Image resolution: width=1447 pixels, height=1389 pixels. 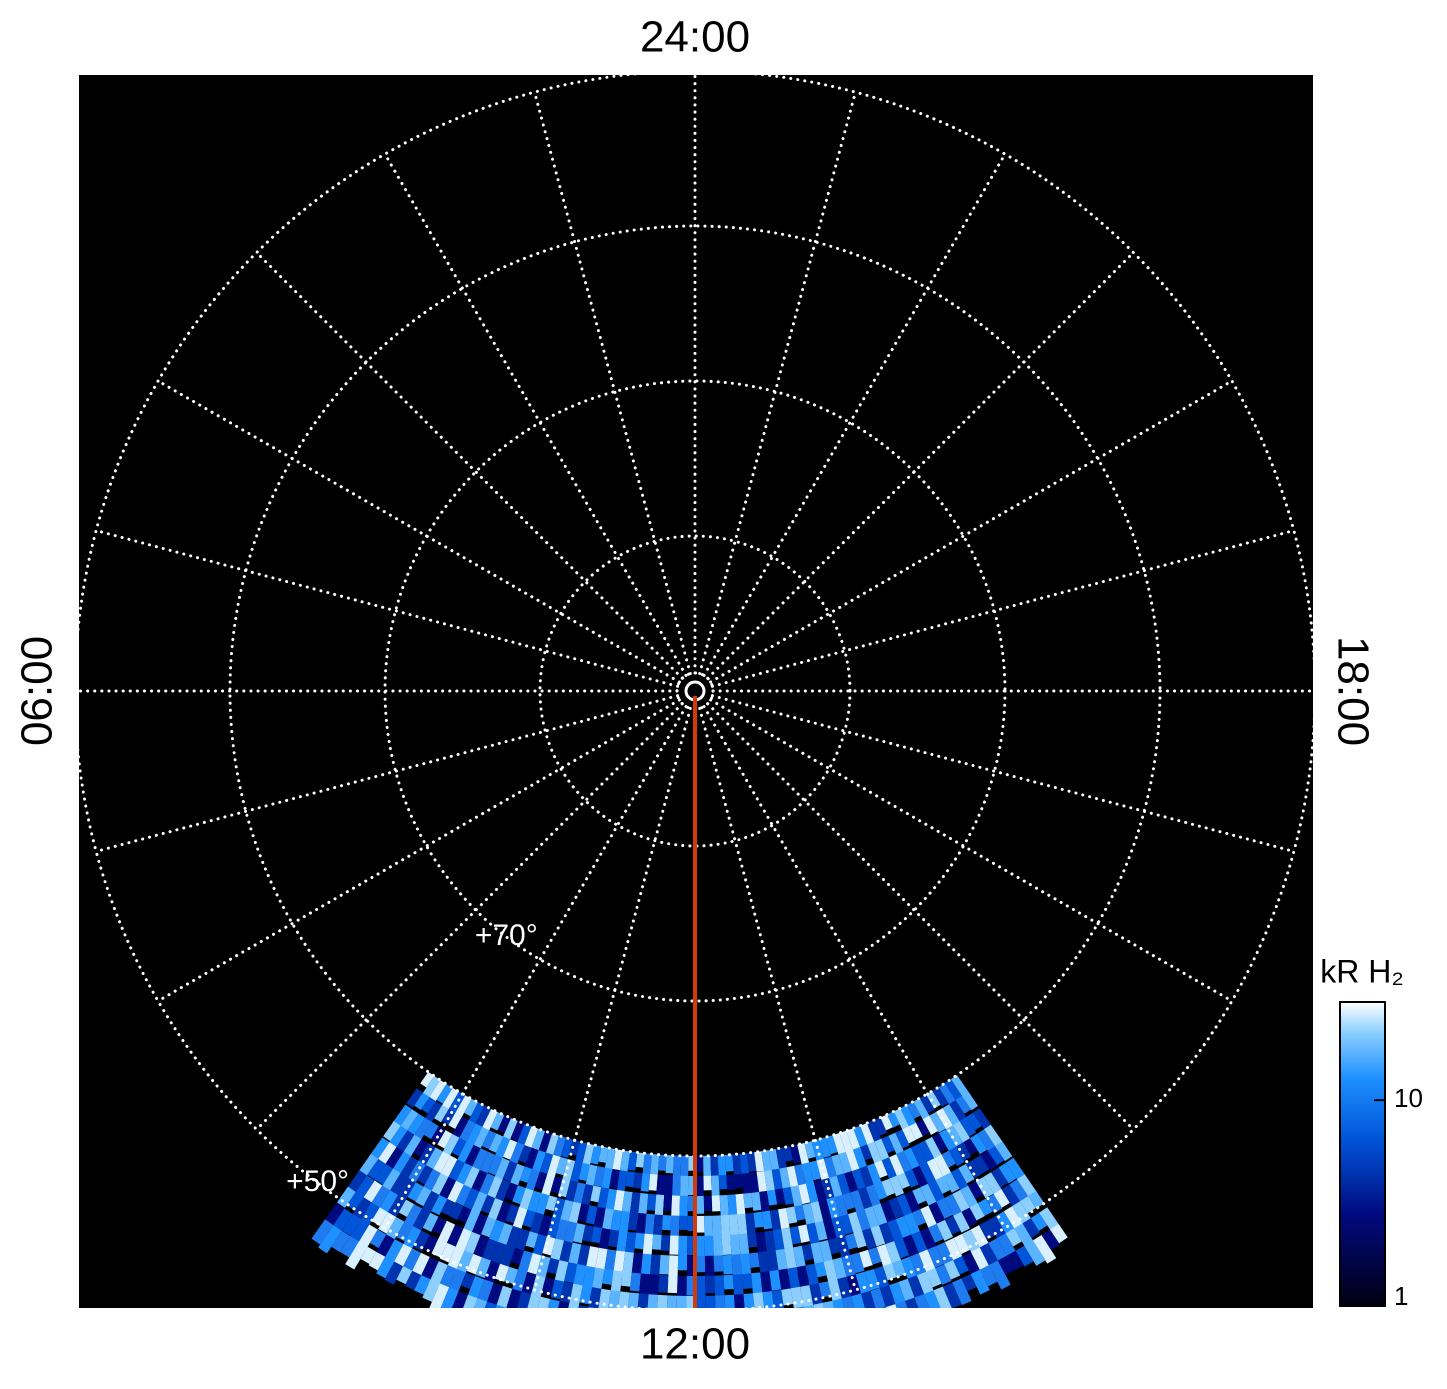 I want to click on time-label-left: 06:00, so click(x=37, y=691).